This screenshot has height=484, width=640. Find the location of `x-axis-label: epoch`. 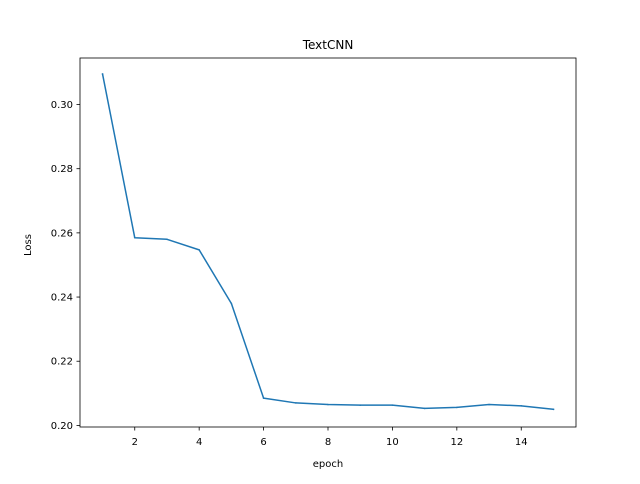

x-axis-label: epoch is located at coordinates (328, 464).